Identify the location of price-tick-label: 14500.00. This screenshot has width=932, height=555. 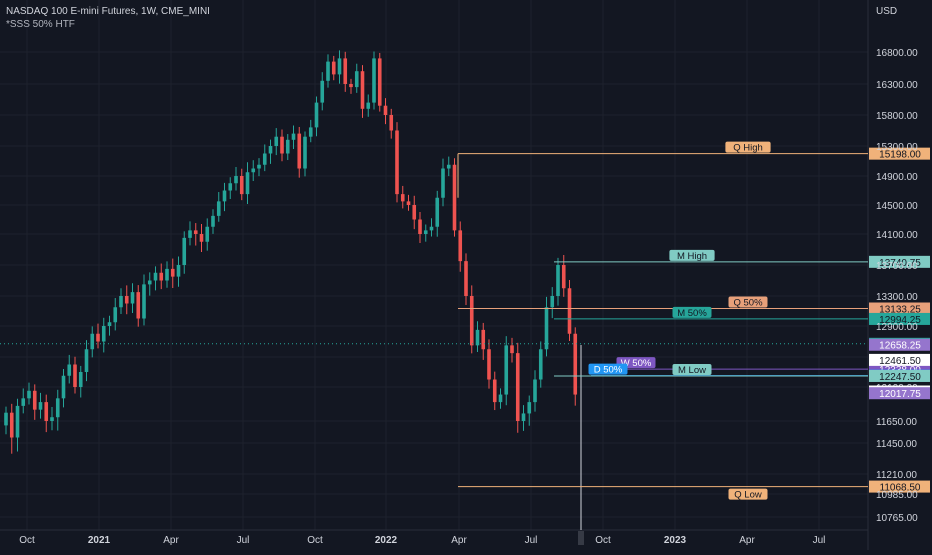
(897, 206).